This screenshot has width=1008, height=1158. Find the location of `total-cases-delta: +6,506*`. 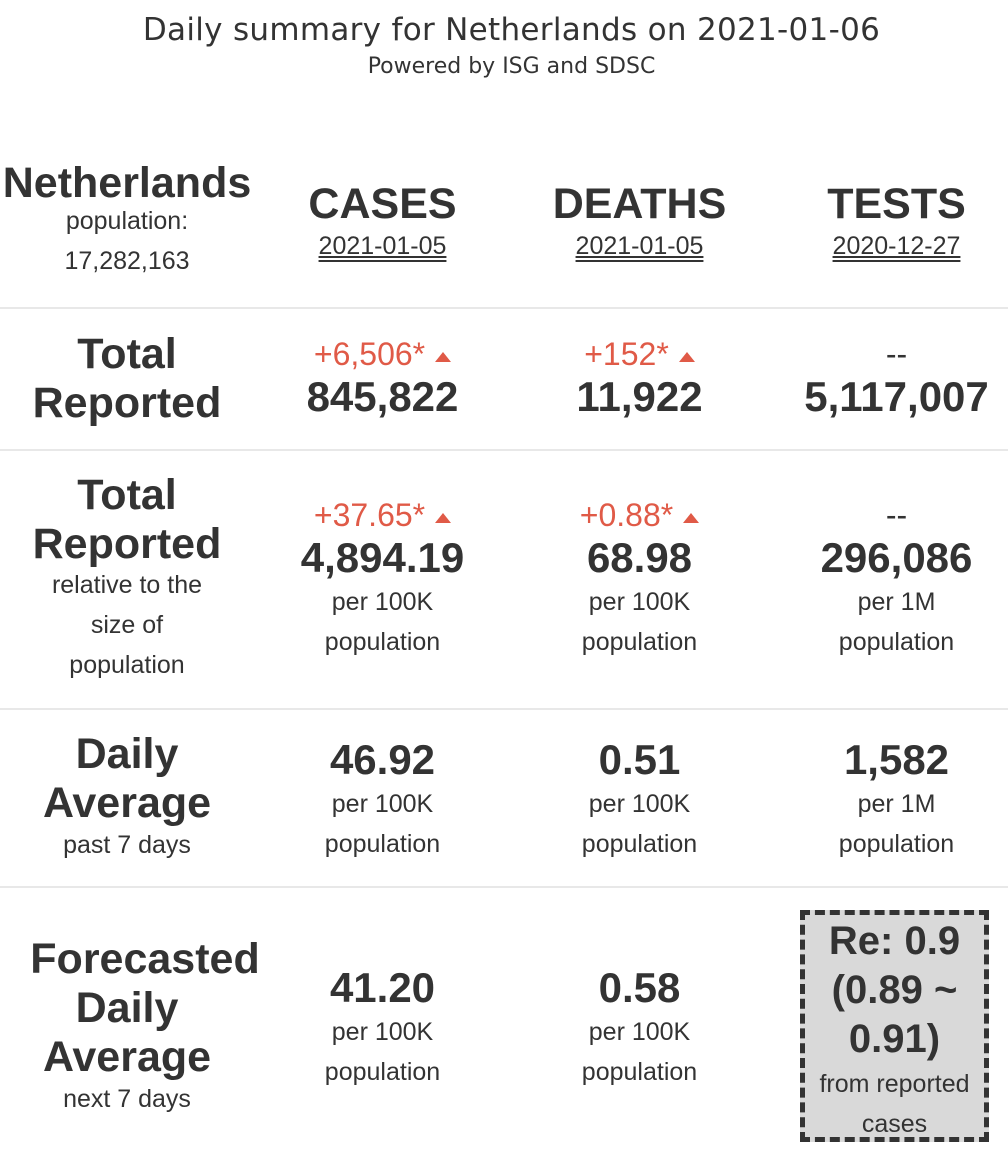

total-cases-delta: +6,506* is located at coordinates (382, 354).